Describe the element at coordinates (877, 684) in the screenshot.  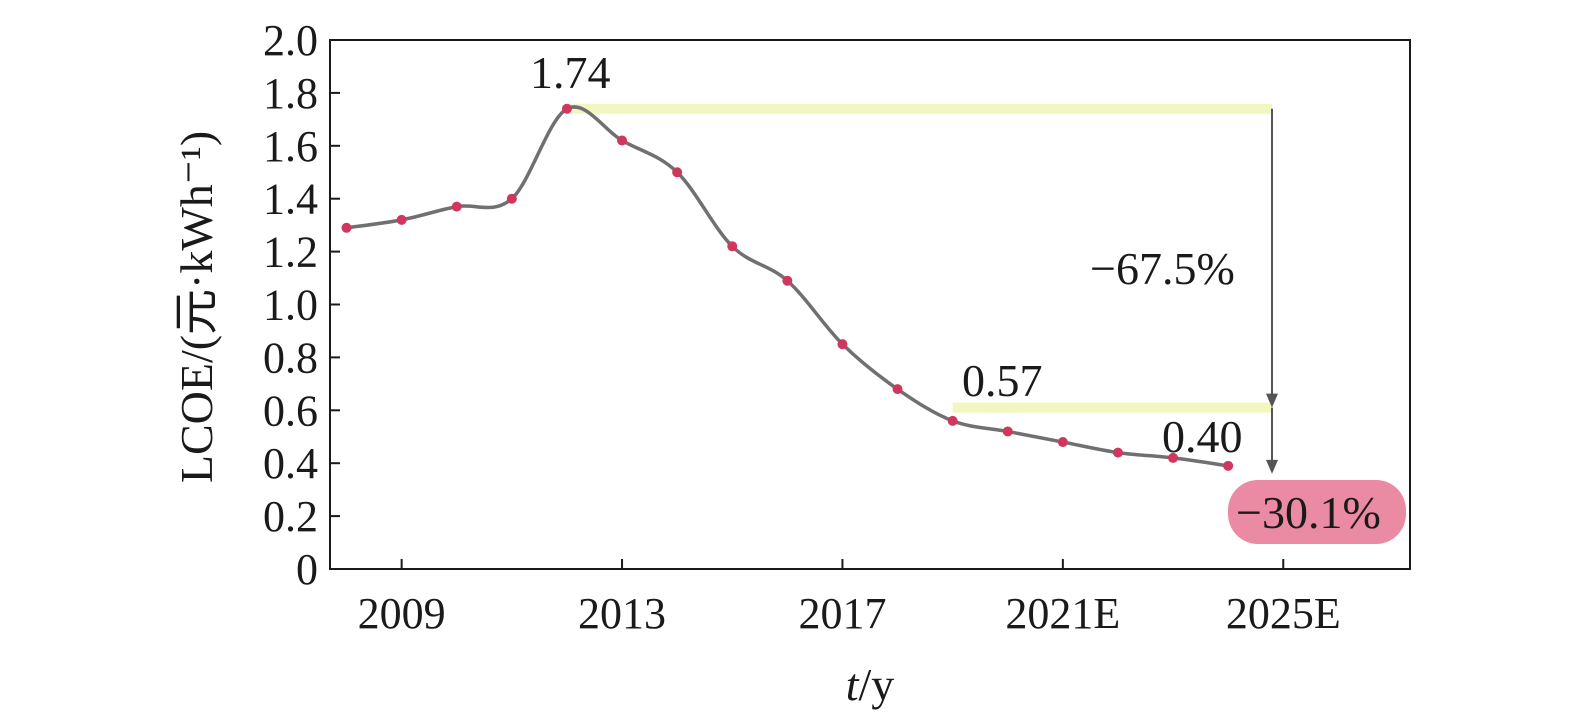
I see `x-axis-title-rest: /y` at that location.